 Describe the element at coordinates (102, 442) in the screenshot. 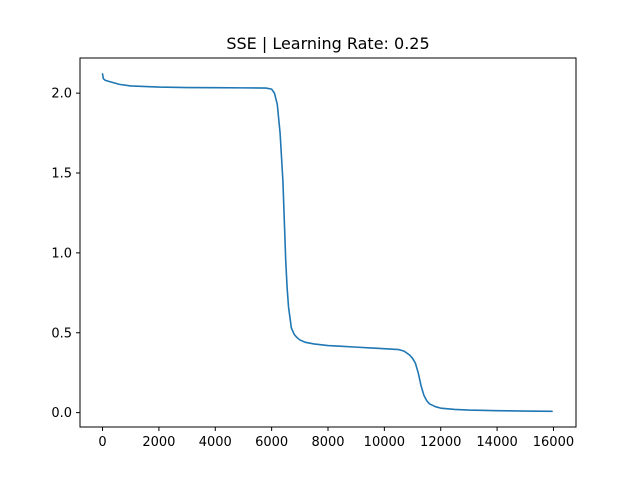

I see `x-tick-label: 0` at that location.